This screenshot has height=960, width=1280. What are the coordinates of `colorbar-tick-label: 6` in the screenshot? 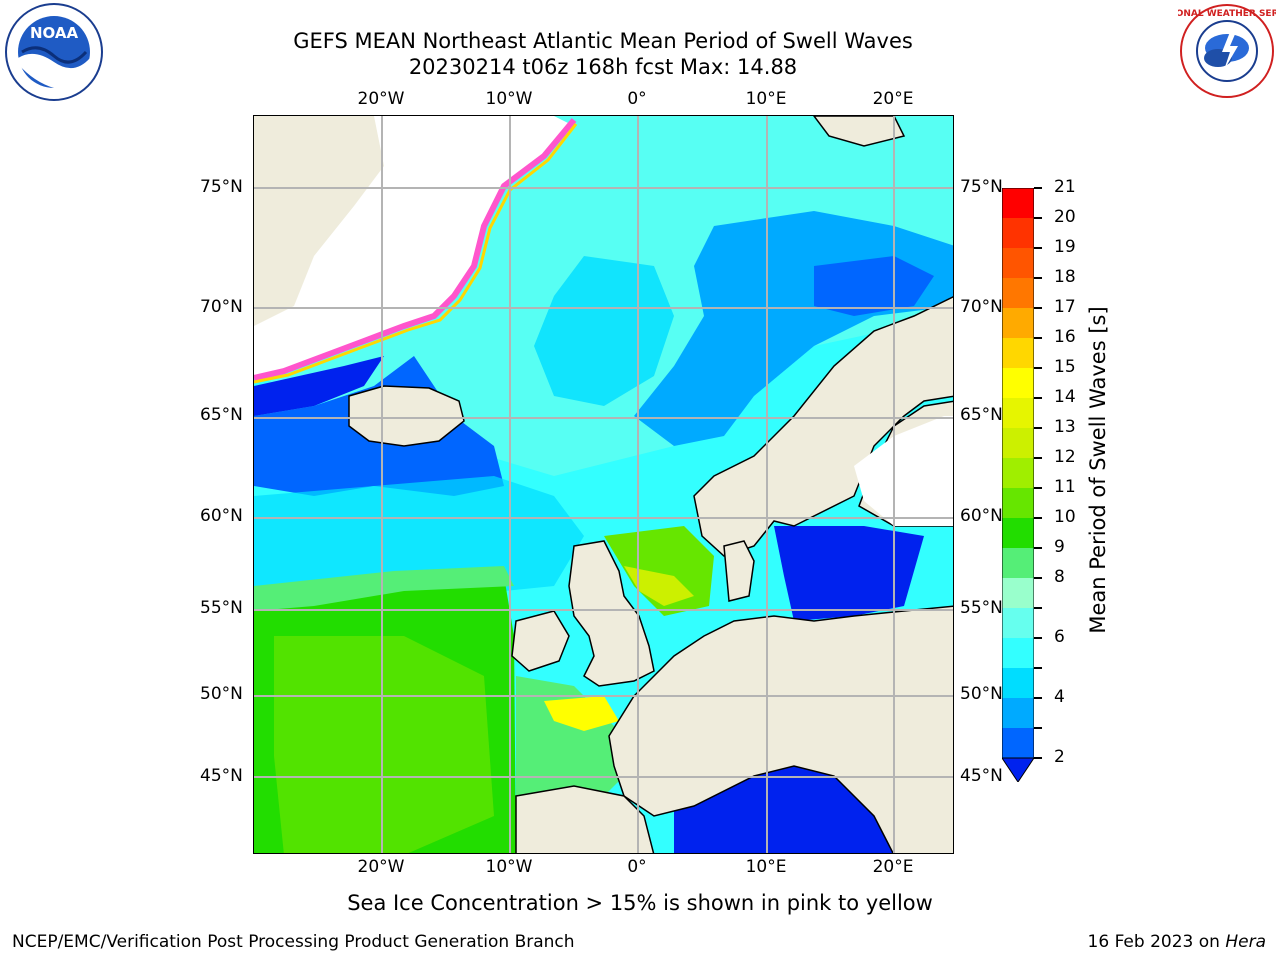 It's located at (1059, 637).